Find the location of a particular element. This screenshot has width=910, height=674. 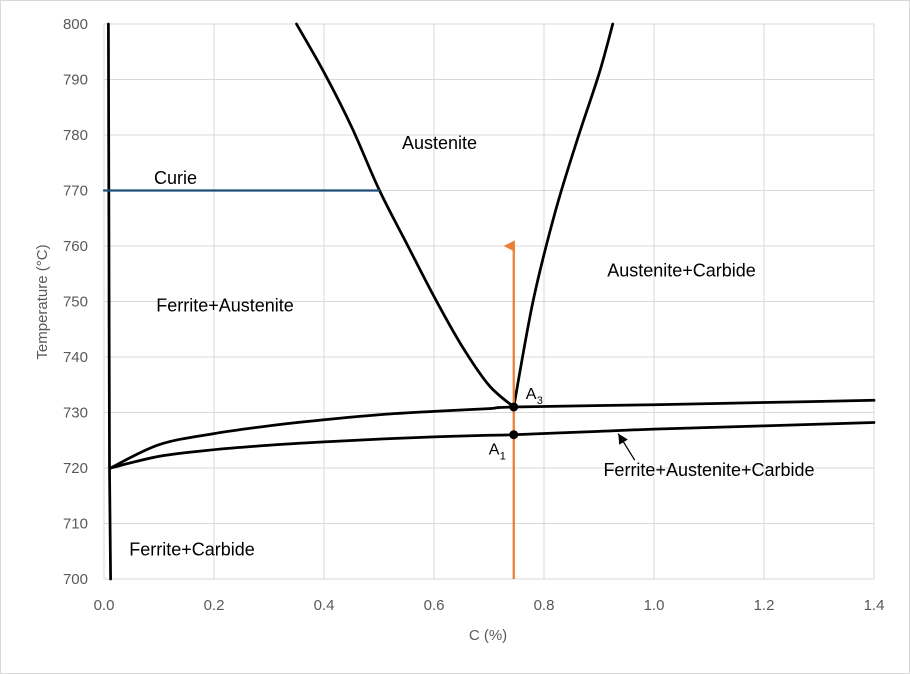

point-marker-a1 is located at coordinates (514, 435).